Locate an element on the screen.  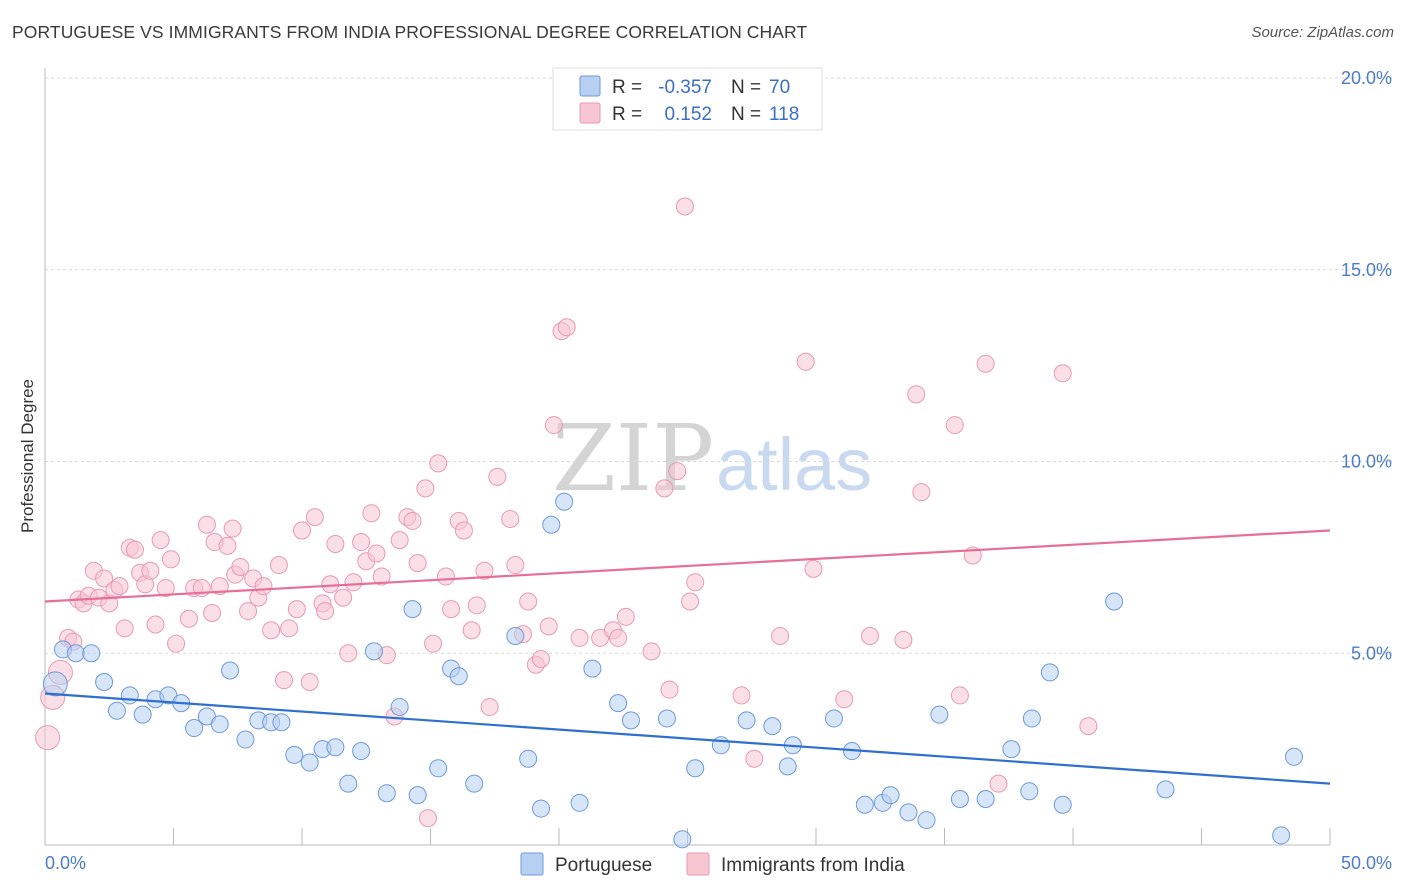
y-tick-label-0: 5.0% is located at coordinates (1371, 653).